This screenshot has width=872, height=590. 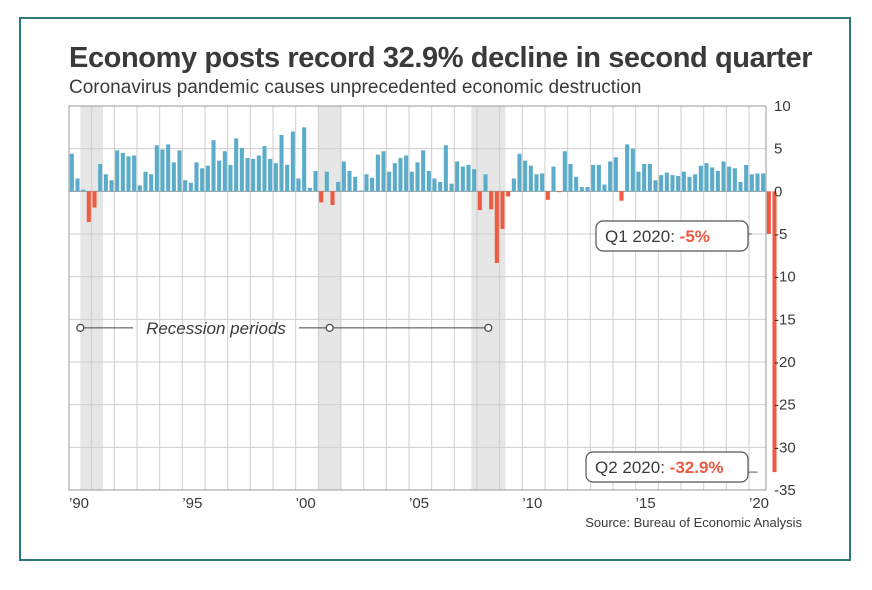 I want to click on x-tick-label: ’90, so click(x=79, y=503).